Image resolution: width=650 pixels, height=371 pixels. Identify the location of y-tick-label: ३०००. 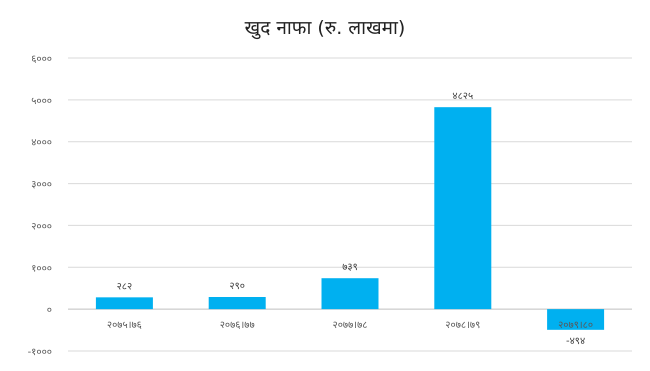
(41, 185).